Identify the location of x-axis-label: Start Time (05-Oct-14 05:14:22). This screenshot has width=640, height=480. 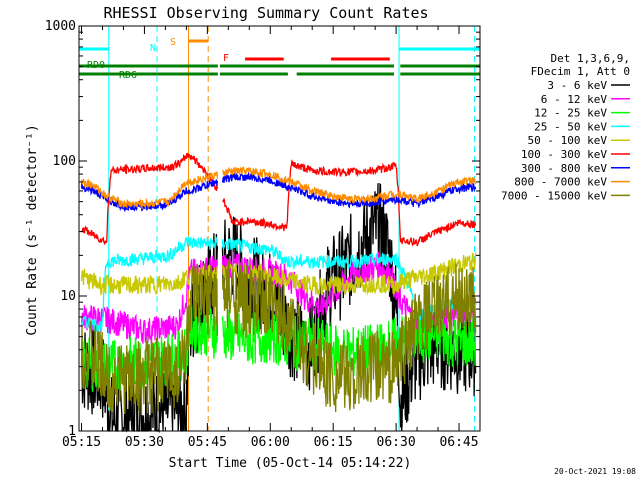
(290, 463).